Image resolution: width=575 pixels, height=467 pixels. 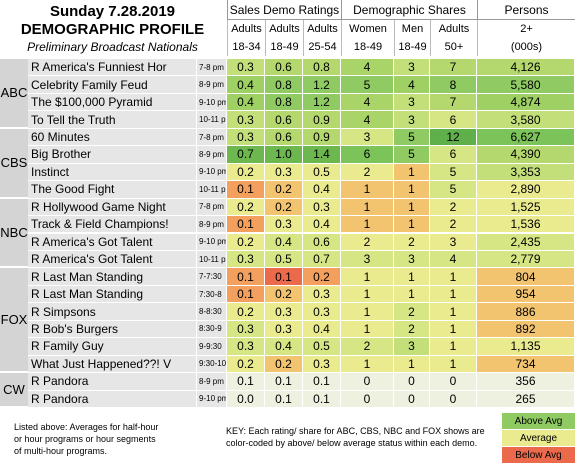 What do you see at coordinates (526, 399) in the screenshot?
I see `rating-cell: 265` at bounding box center [526, 399].